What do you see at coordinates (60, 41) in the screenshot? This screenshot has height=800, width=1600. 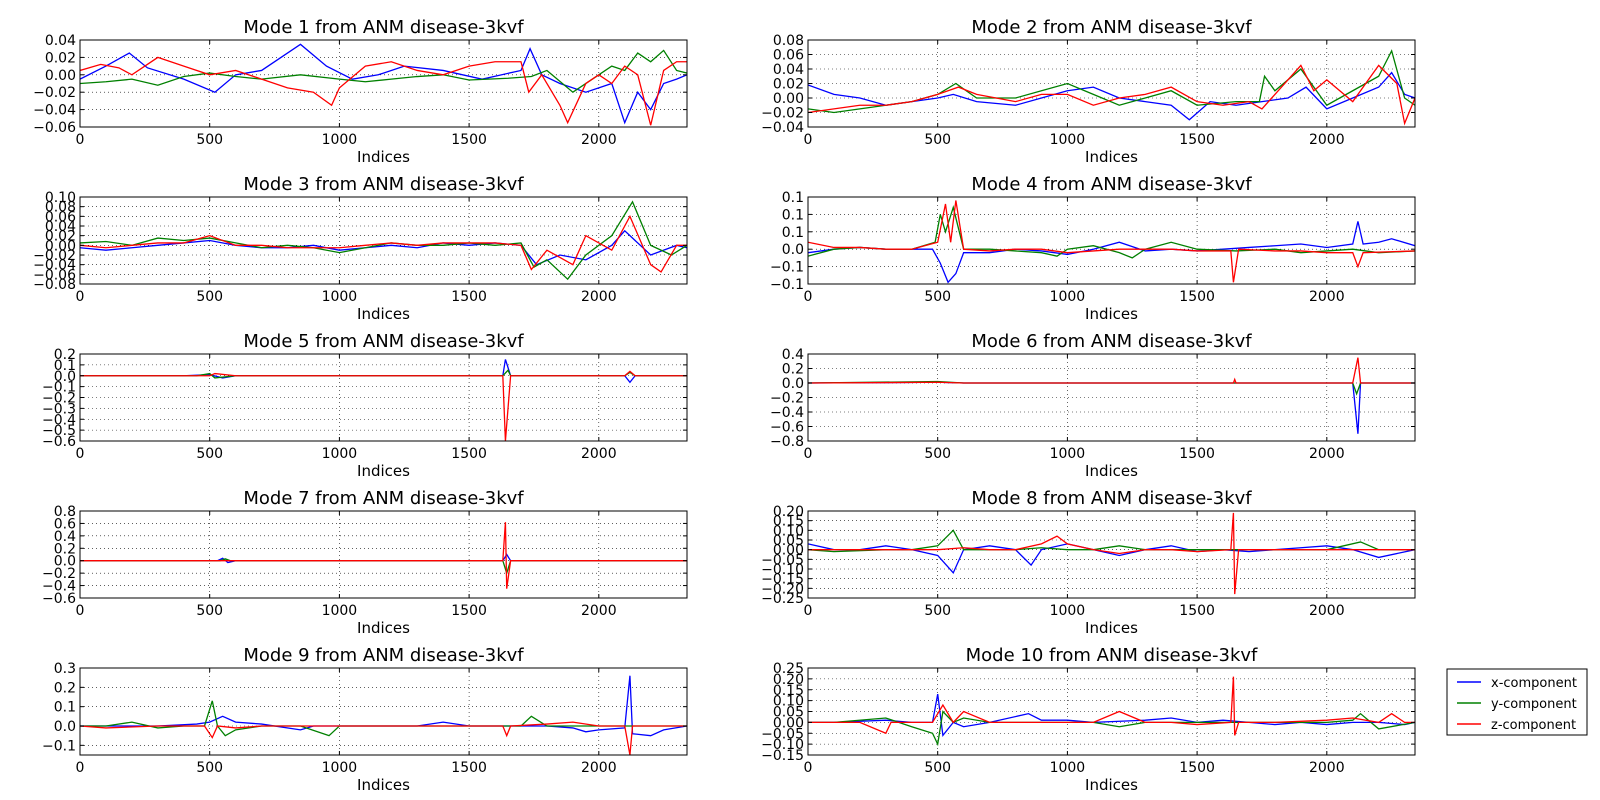 I see `y-tick-label: 0.04` at bounding box center [60, 41].